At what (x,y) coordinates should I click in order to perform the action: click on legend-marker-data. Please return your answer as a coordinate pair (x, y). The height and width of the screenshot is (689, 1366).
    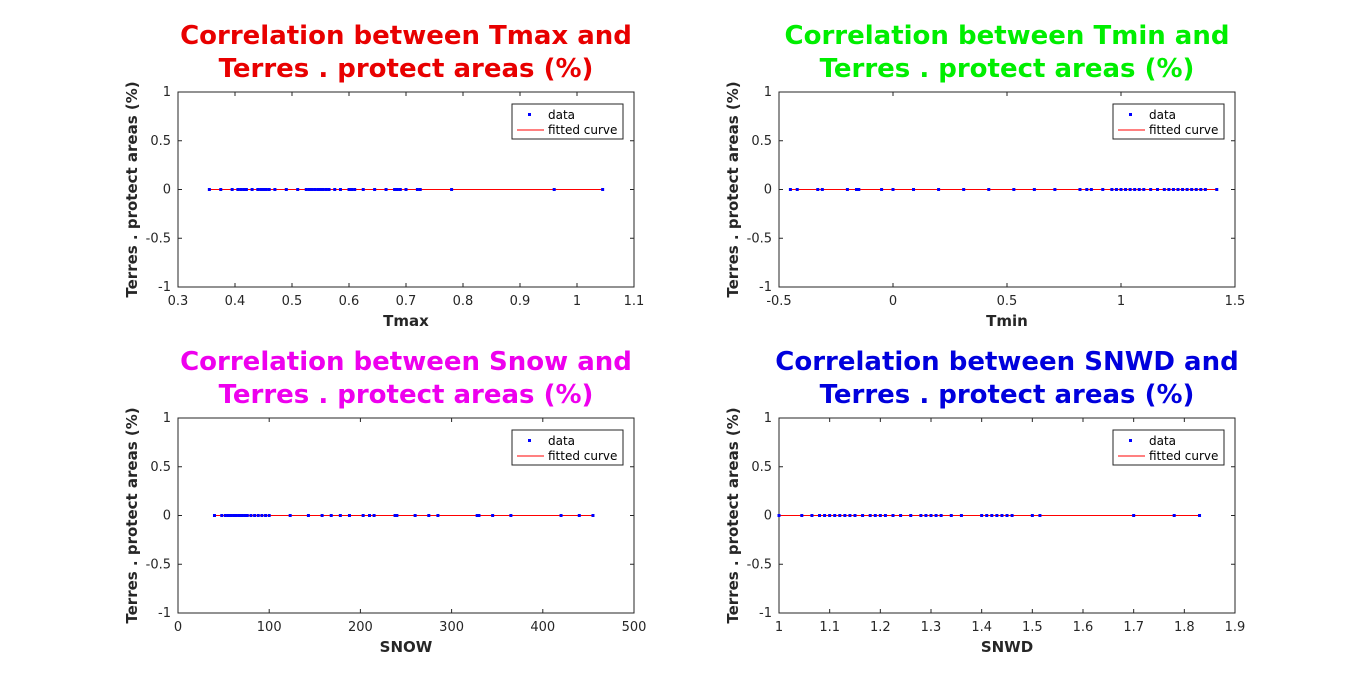
    Looking at the image, I should click on (1130, 440).